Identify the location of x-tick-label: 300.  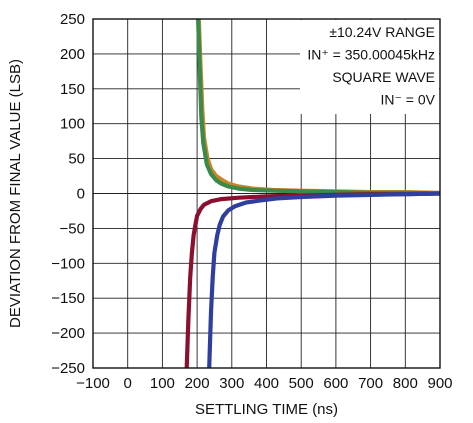
(231, 383).